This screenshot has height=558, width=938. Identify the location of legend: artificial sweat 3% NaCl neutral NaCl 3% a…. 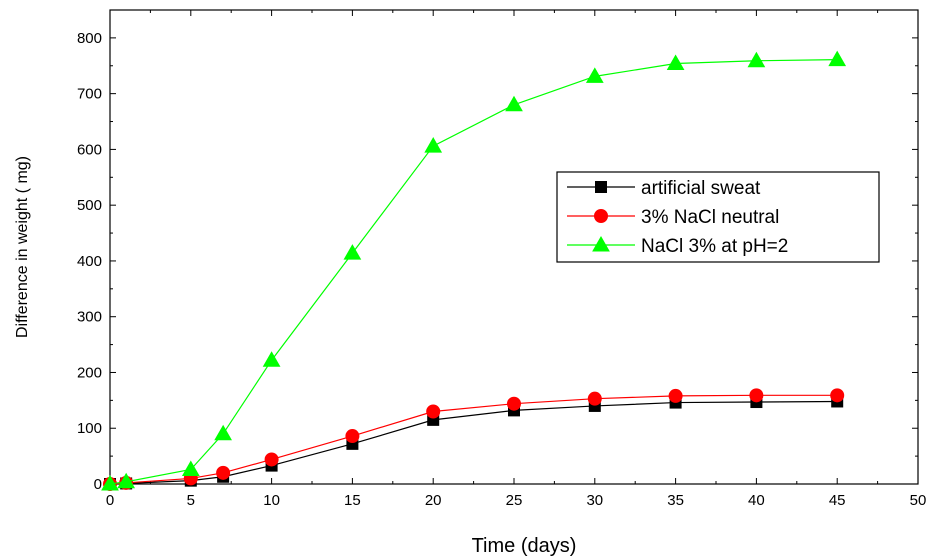
(718, 217).